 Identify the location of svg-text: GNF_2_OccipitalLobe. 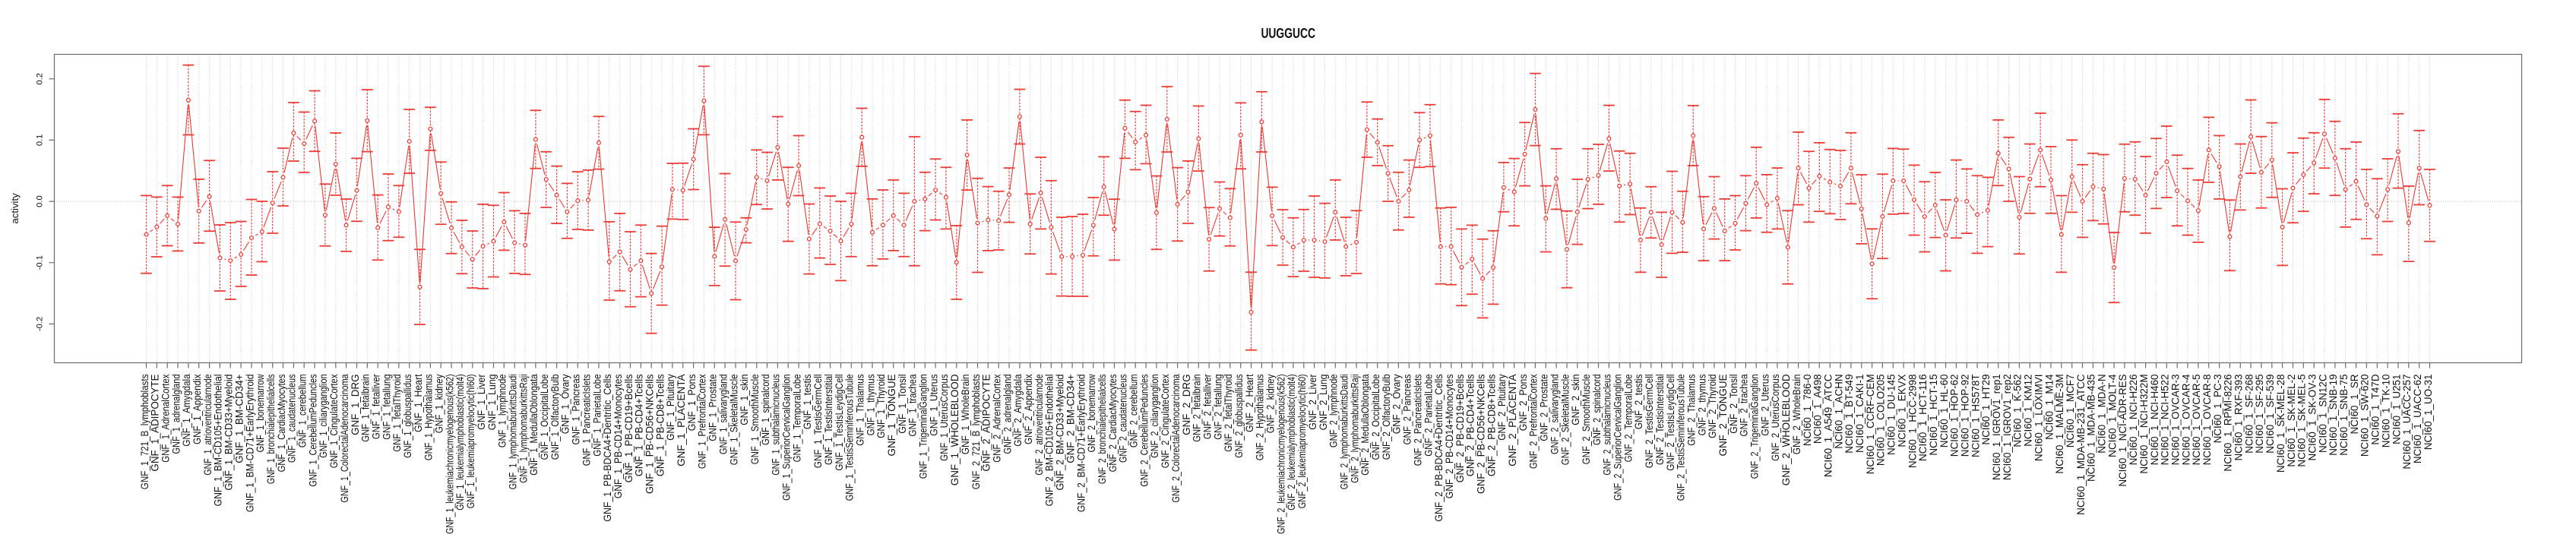
(1375, 417).